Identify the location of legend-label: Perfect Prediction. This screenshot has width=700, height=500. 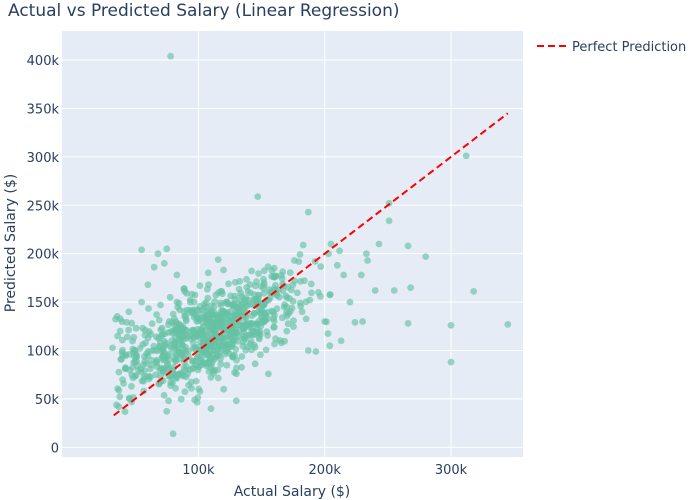
(629, 47).